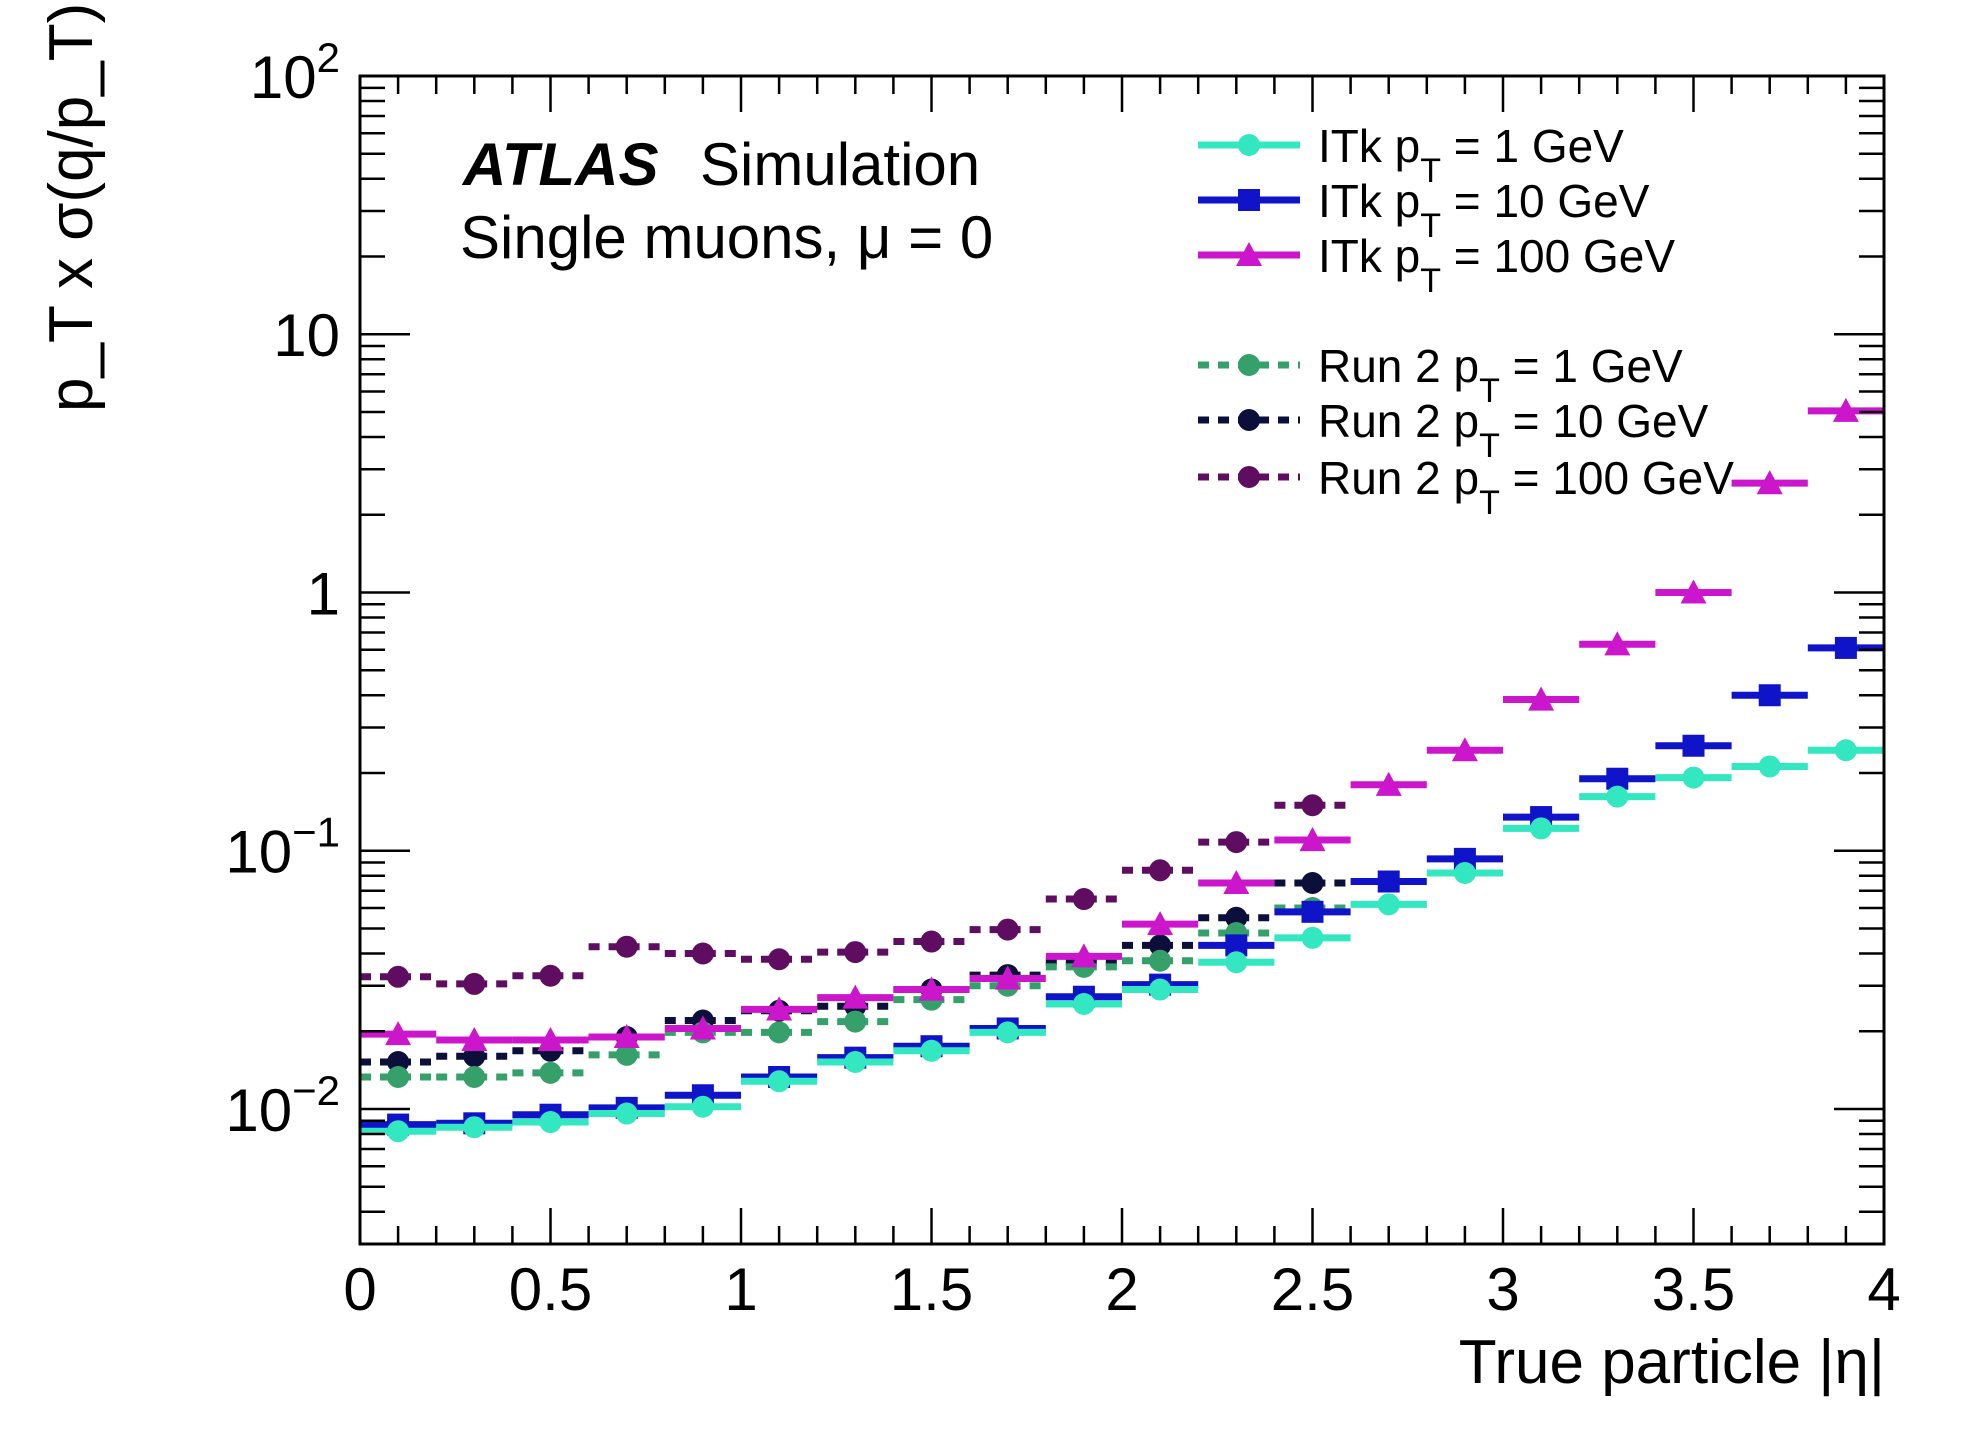  What do you see at coordinates (1121, 1289) in the screenshot?
I see `x-tick-label: 2` at bounding box center [1121, 1289].